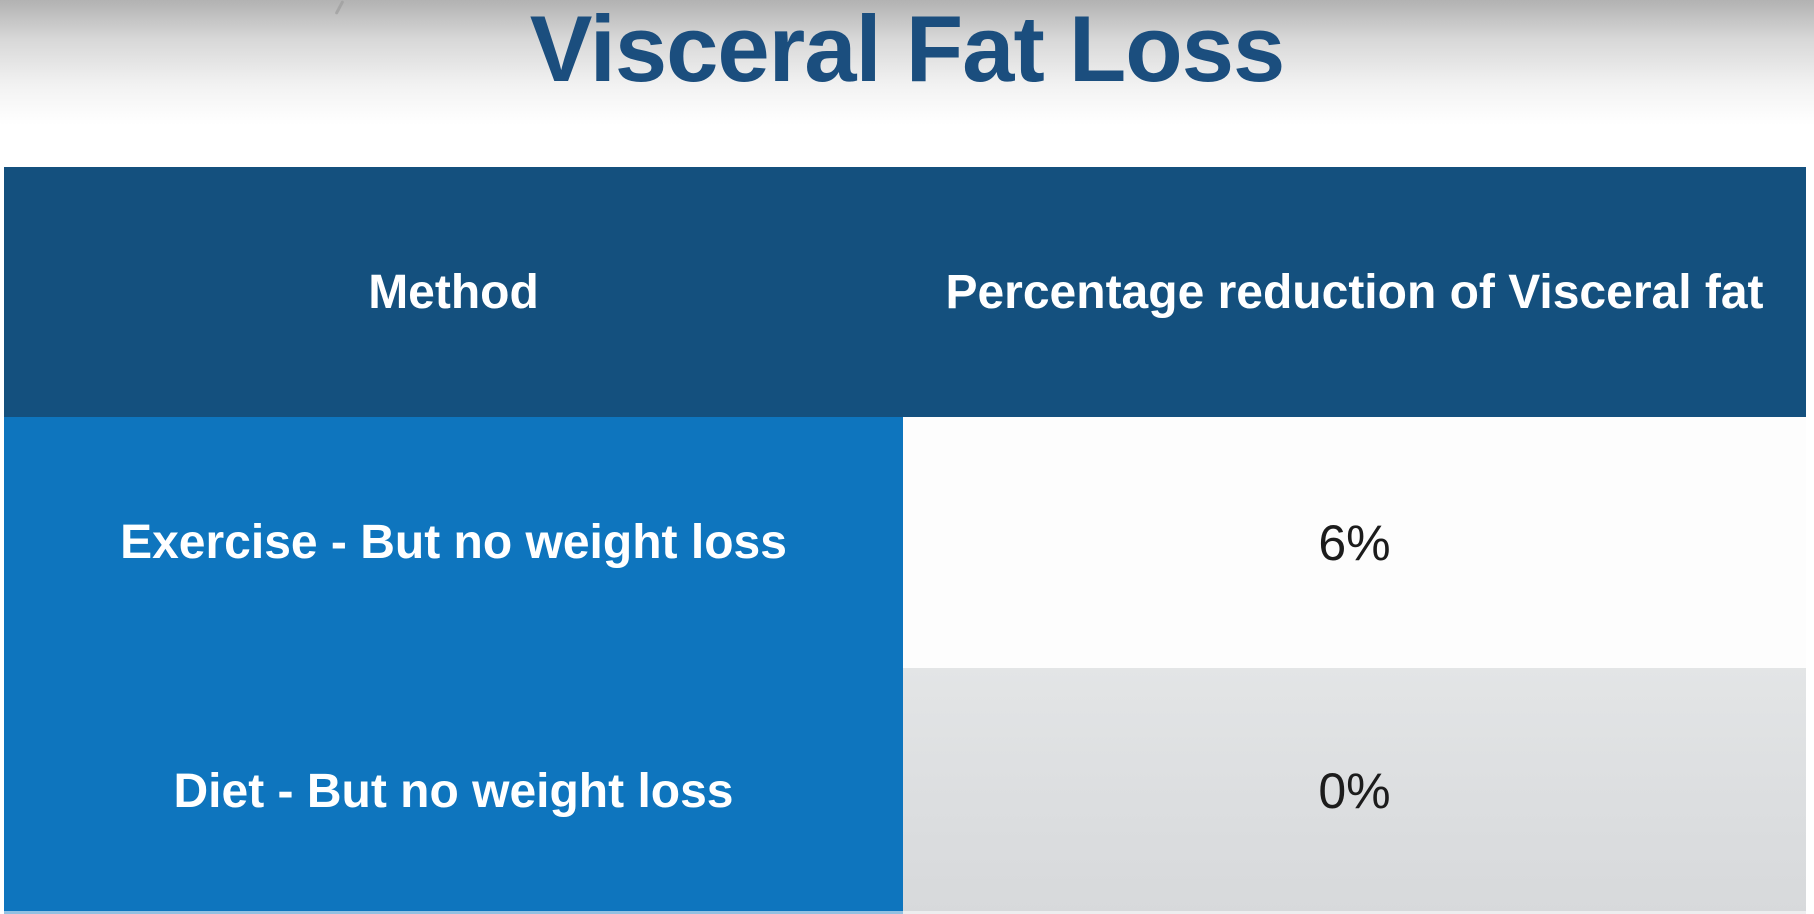 The width and height of the screenshot is (1814, 914). What do you see at coordinates (453, 542) in the screenshot?
I see `method-cell-exercise: Exercise - But no weight loss` at bounding box center [453, 542].